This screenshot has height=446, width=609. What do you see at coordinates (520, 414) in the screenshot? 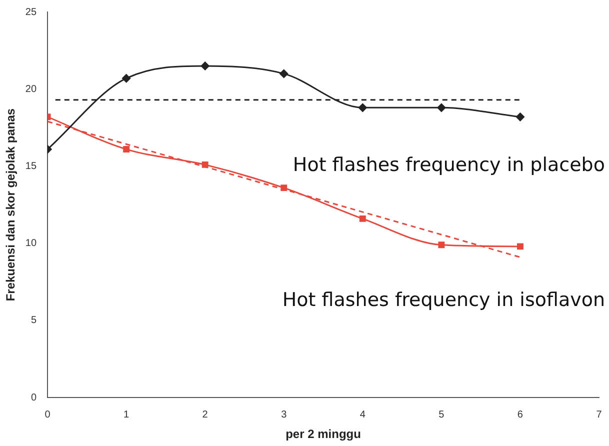
I see `x-tick-label: 6` at bounding box center [520, 414].